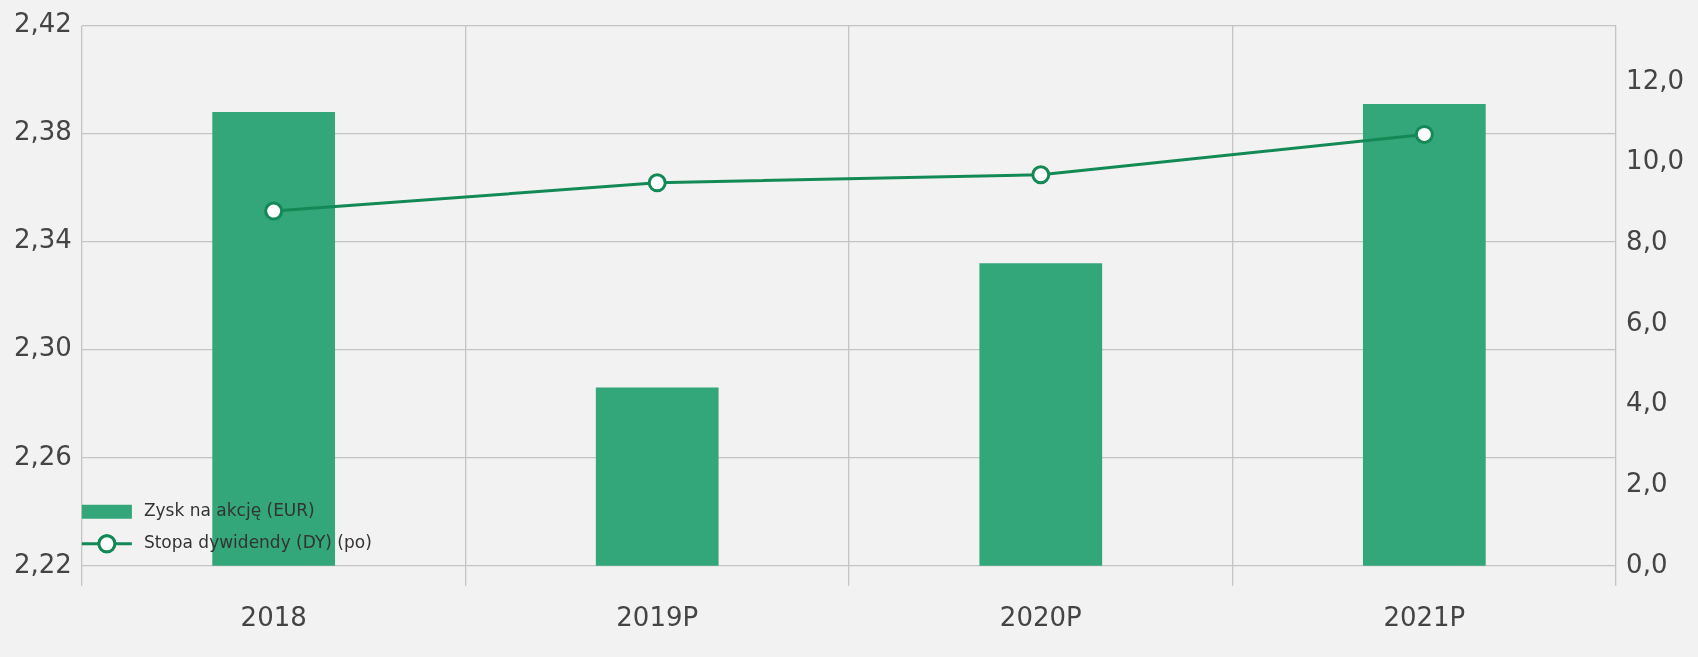 This screenshot has width=1698, height=657. Describe the element at coordinates (43, 347) in the screenshot. I see `y-tick-label: 2,30` at that location.